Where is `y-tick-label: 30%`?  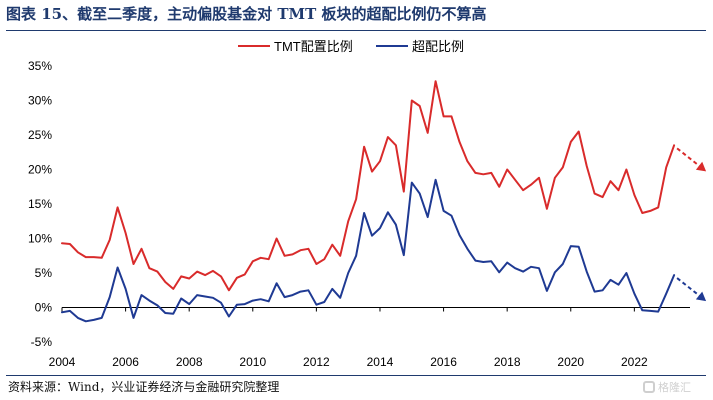
y-tick-label: 30% is located at coordinates (40, 101).